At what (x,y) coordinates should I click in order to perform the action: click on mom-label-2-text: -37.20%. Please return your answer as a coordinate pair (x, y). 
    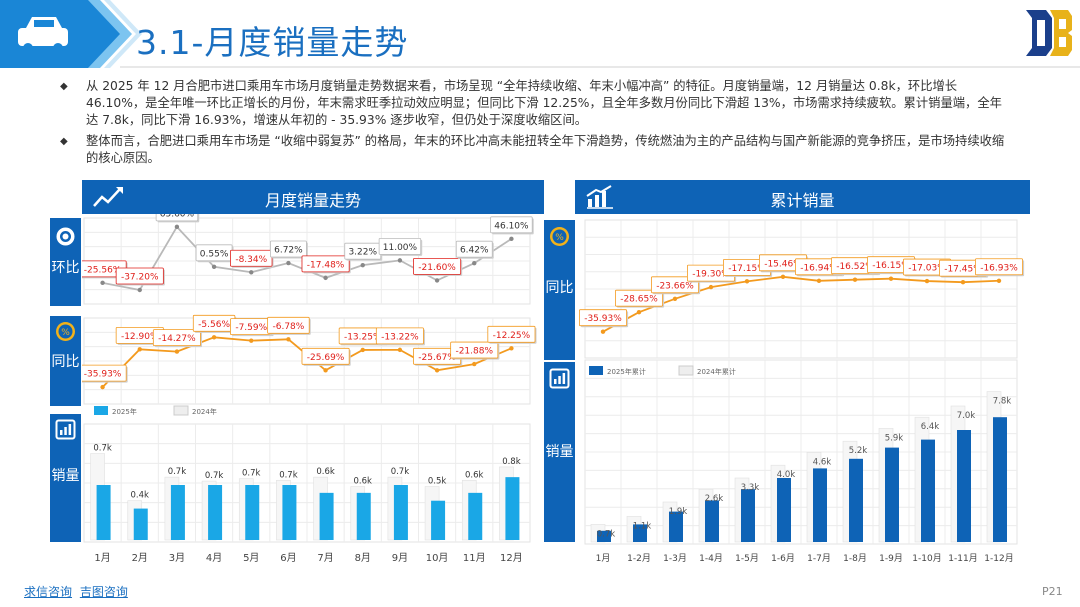
    Looking at the image, I should click on (140, 277).